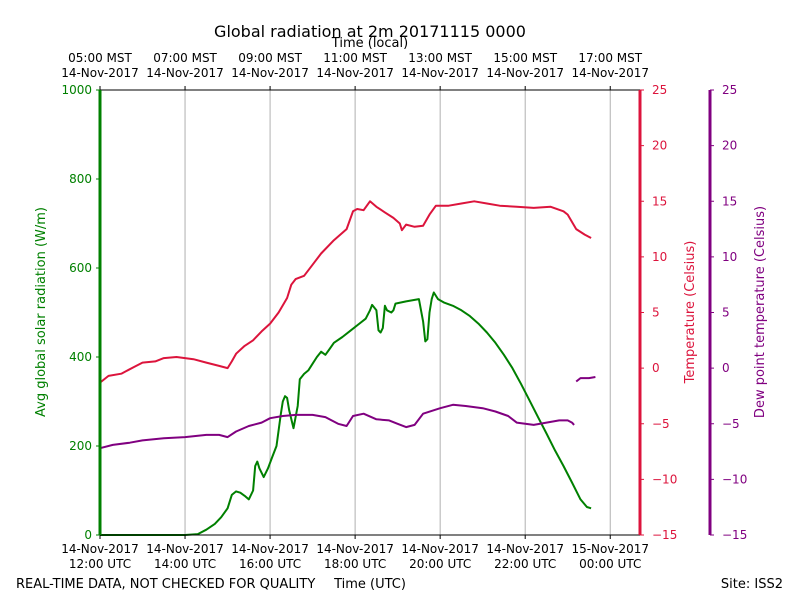 Image resolution: width=800 pixels, height=600 pixels. I want to click on bottom-tick-label: 16:00 UTC, so click(270, 564).